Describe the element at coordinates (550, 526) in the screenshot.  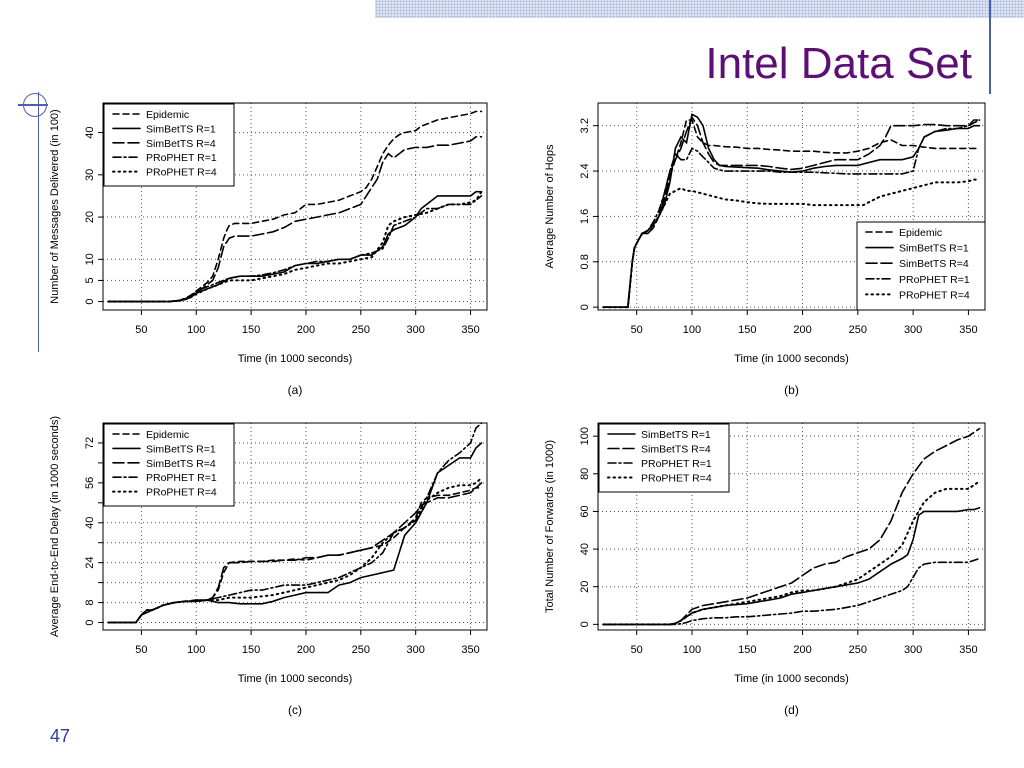
I see `y-axis-label: Total Number of Forwards (in 1000)` at that location.